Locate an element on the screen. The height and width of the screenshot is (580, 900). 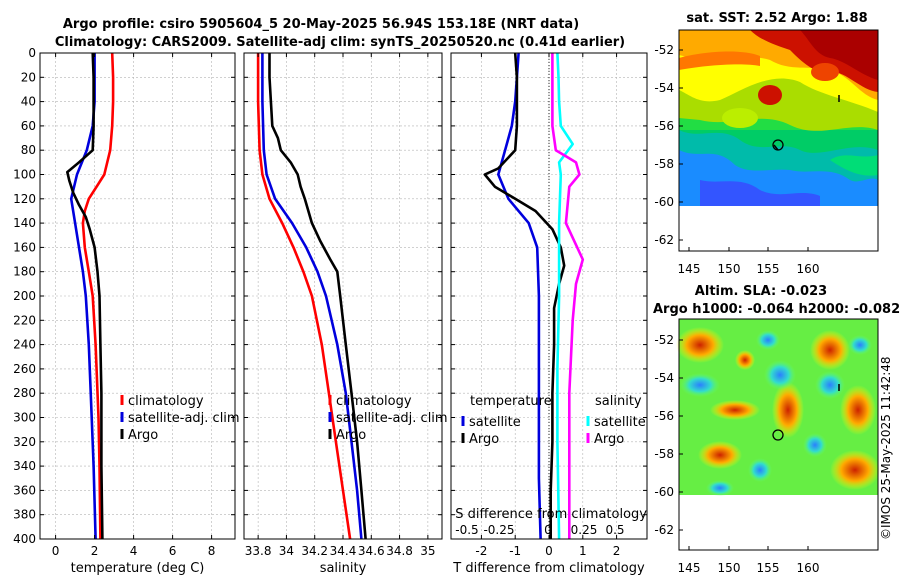
y-tick-label: 60 is located at coordinates (28, 126).